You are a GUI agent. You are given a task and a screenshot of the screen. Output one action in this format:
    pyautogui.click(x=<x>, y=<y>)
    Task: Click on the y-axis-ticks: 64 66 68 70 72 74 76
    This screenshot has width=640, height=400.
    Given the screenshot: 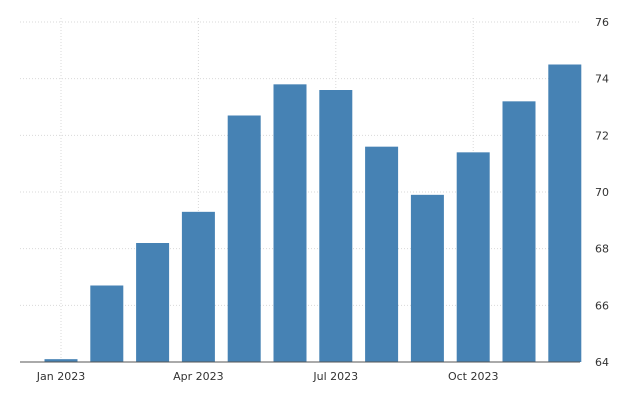 What is the action you would take?
    pyautogui.click(x=602, y=192)
    